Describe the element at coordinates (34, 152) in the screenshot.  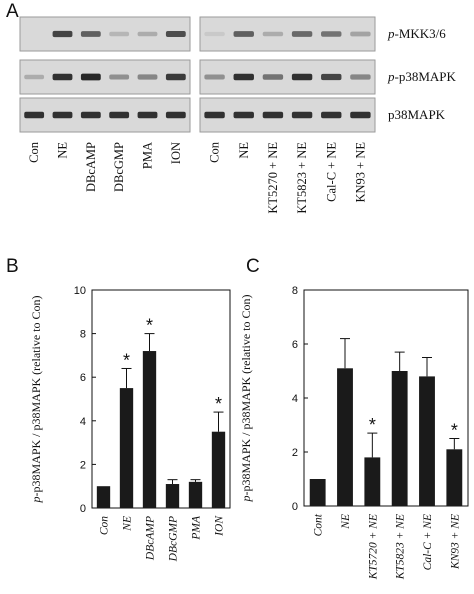
I see `blot-lane-label-left-1: Con` at that location.